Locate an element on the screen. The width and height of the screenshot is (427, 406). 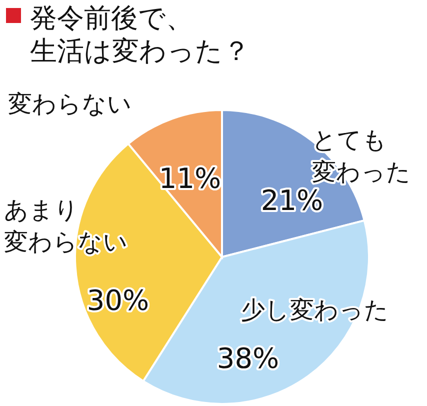
title: 発令前後で、生活は変わった？ is located at coordinates (128, 35).